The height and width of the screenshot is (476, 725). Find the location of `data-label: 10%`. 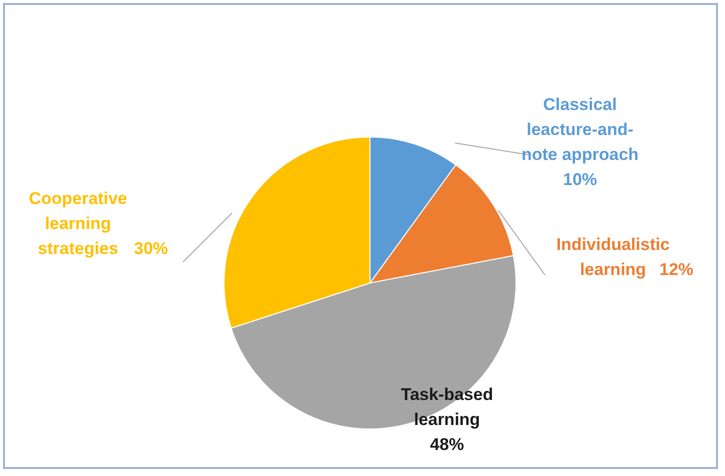

data-label: 10% is located at coordinates (580, 179).